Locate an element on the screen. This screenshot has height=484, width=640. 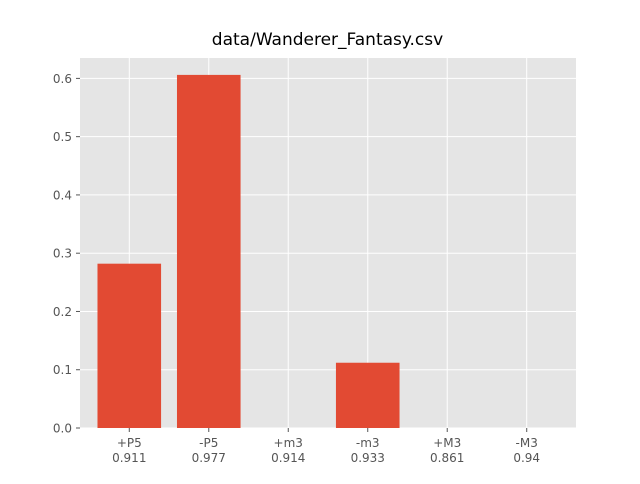
y-tick-label: 0.5 is located at coordinates (62, 137).